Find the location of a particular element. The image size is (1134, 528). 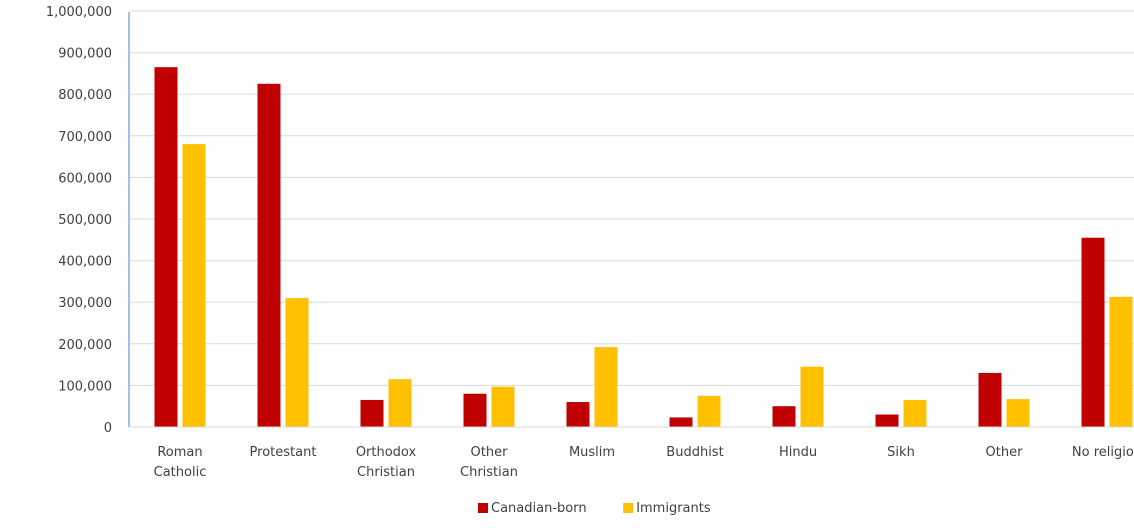

y-tick-label: 700,000 is located at coordinates (85, 137).